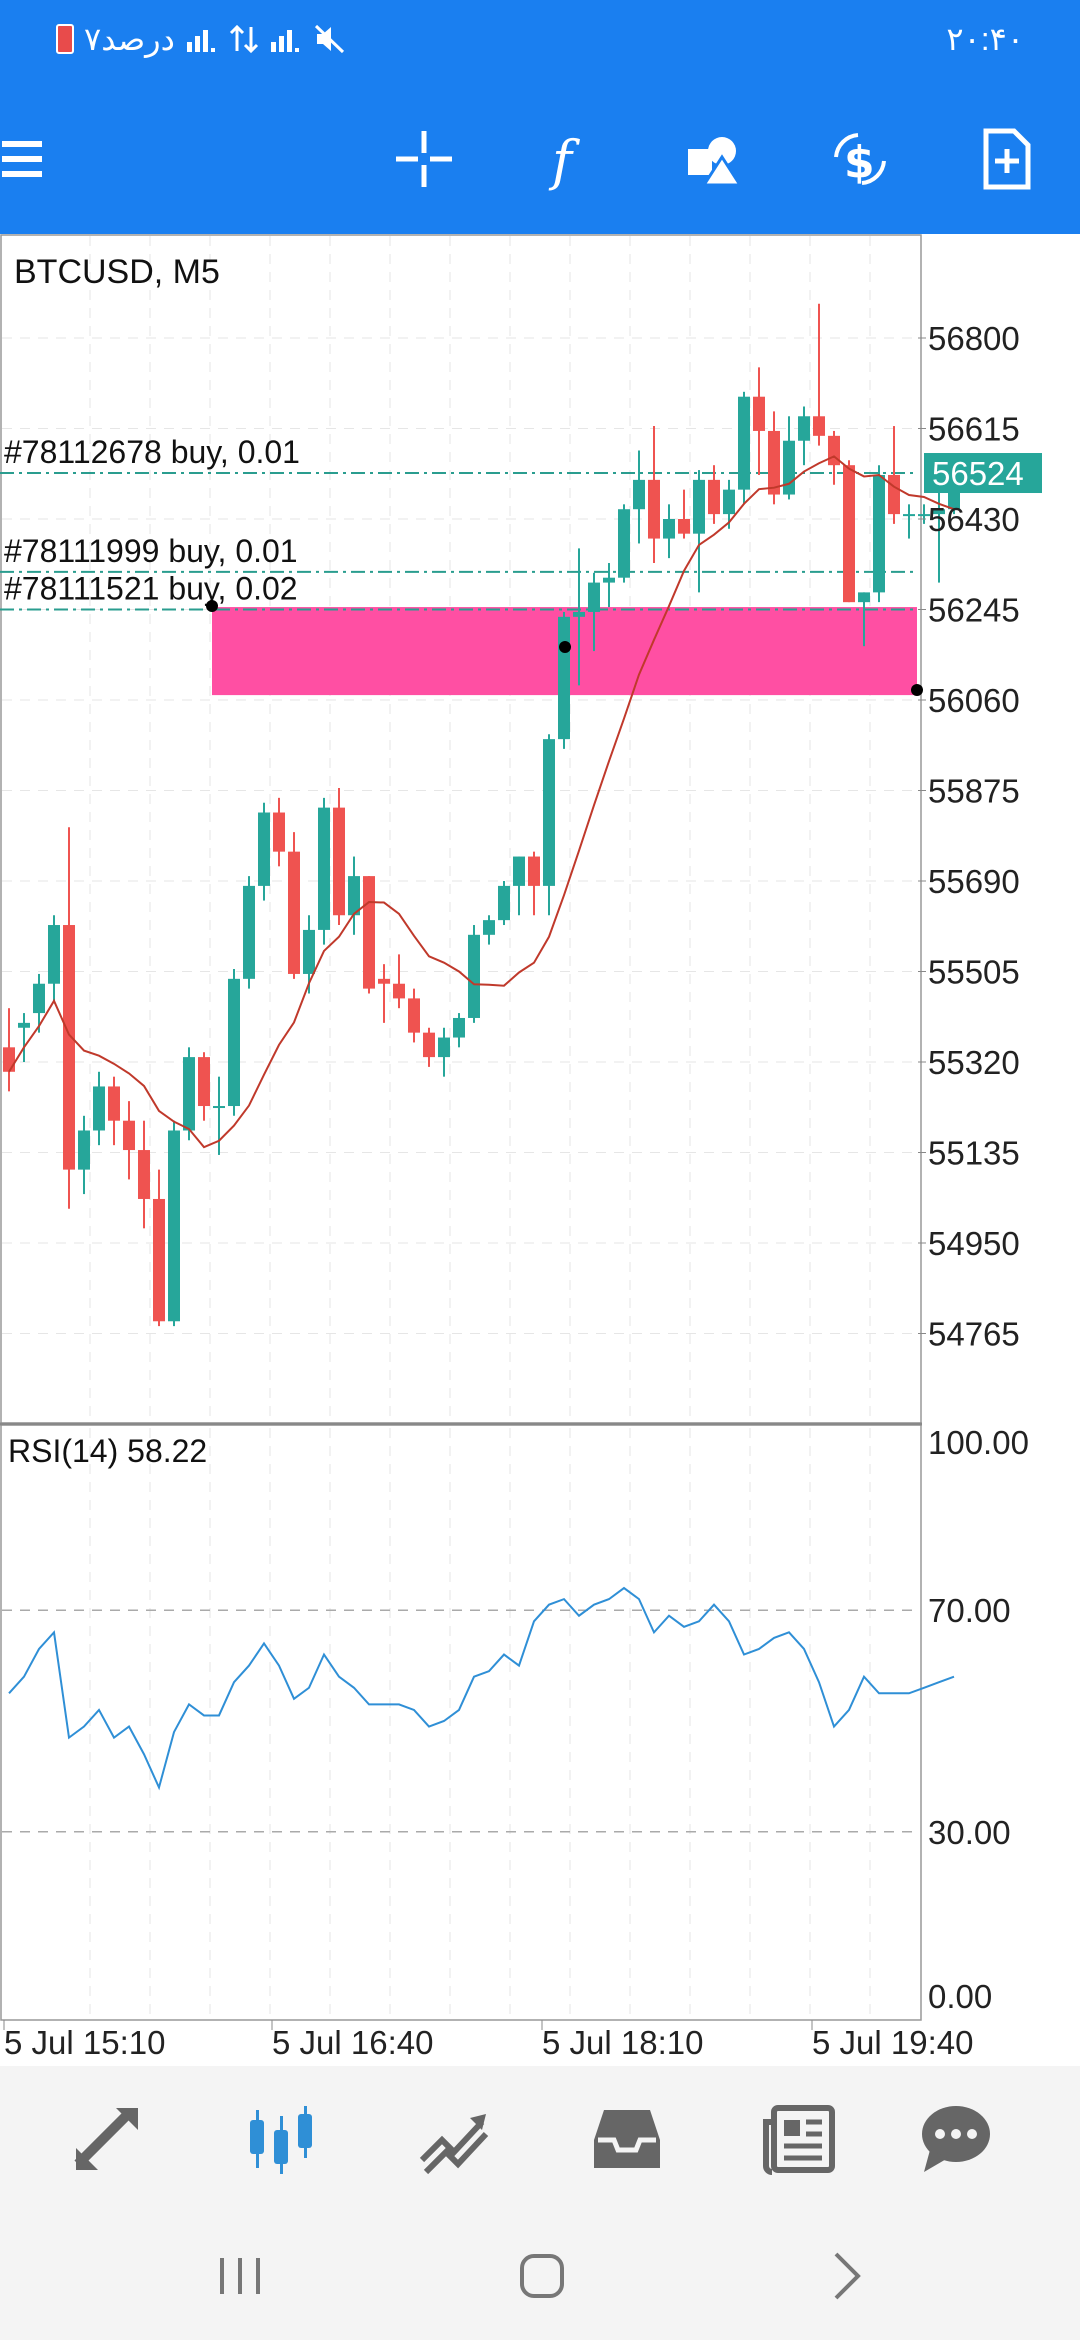 Image resolution: width=1080 pixels, height=2340 pixels. Describe the element at coordinates (974, 610) in the screenshot. I see `price-tick-label: 56245` at that location.